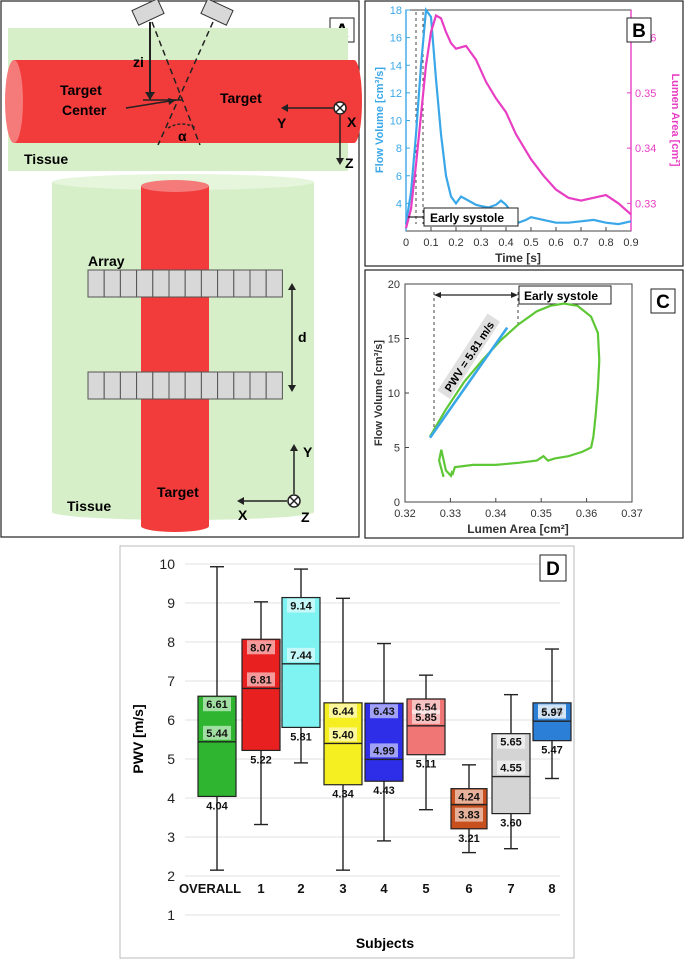 This screenshot has width=685, height=961. What do you see at coordinates (515, 390) in the screenshot?
I see `panel-c-loop-line` at bounding box center [515, 390].